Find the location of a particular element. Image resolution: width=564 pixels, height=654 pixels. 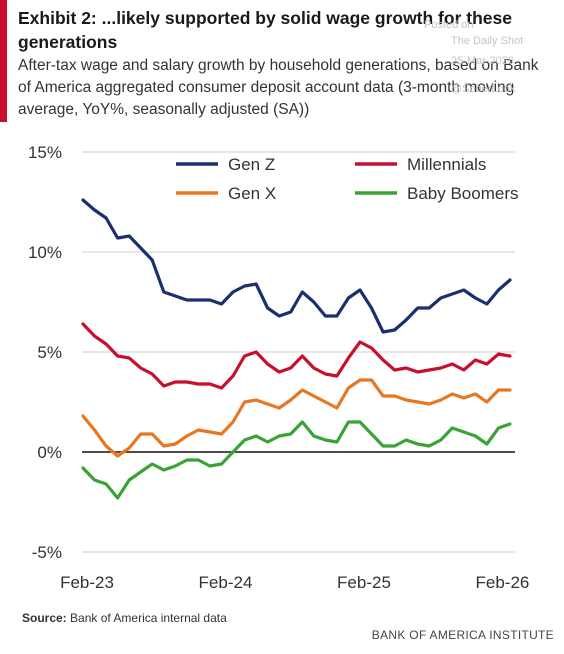

legend-label: Gen Z is located at coordinates (251, 164).